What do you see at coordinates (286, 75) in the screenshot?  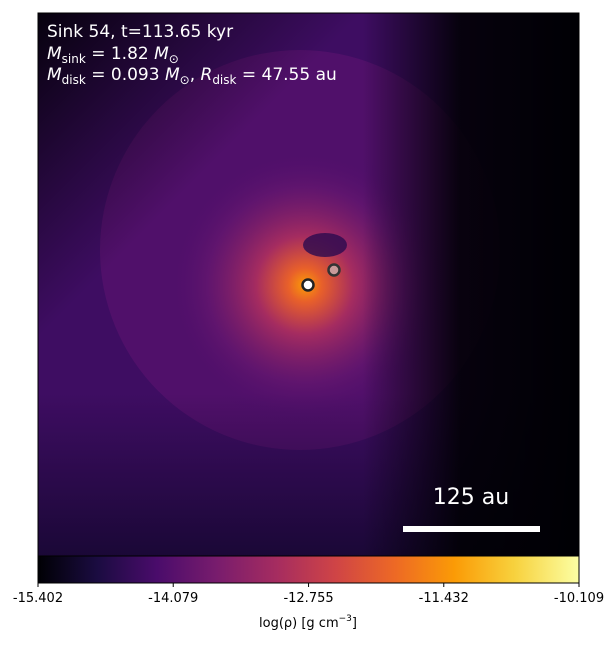 I see `annotation-text: = 47.55 au` at bounding box center [286, 75].